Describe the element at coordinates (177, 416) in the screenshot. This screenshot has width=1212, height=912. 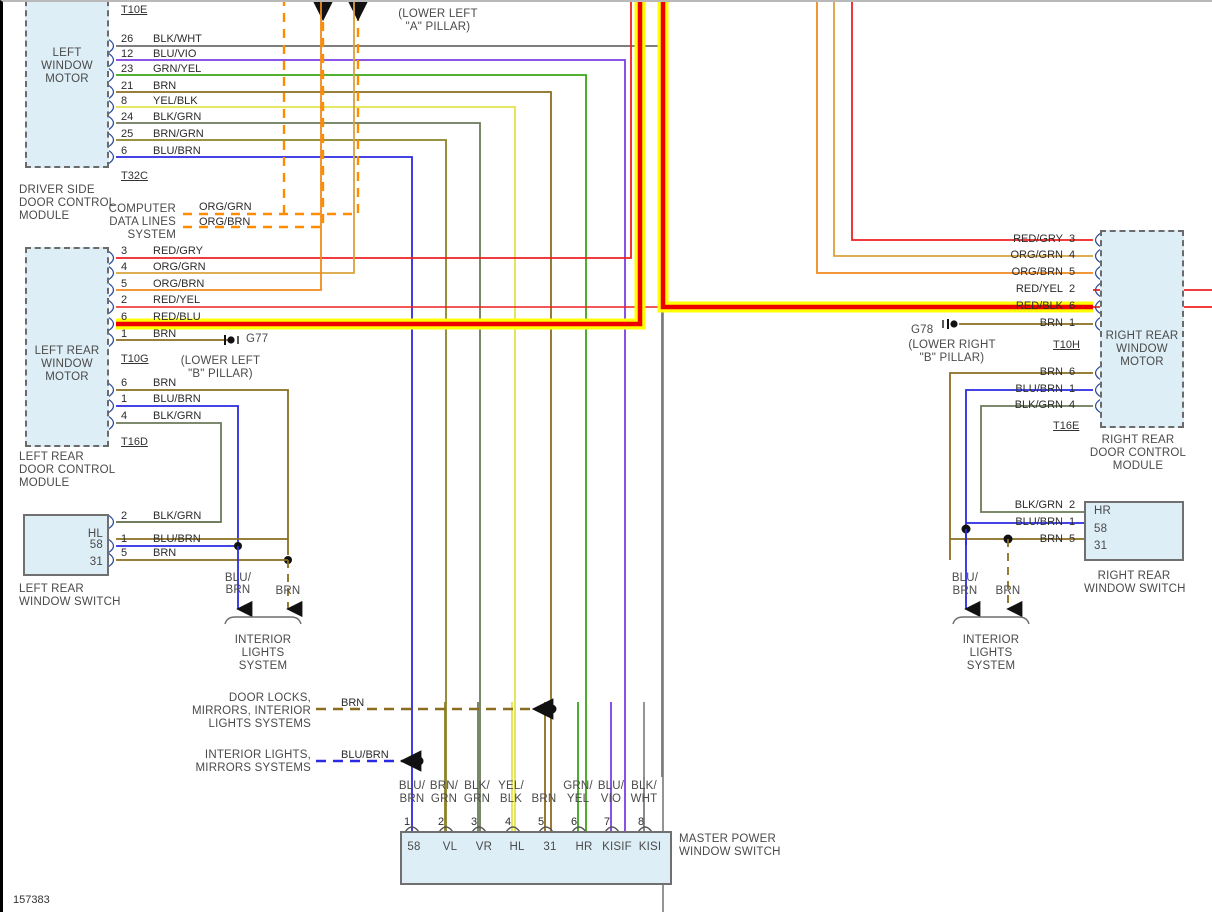
I see `wire-label-blk-grn-lrd: BLK/GRN` at that location.